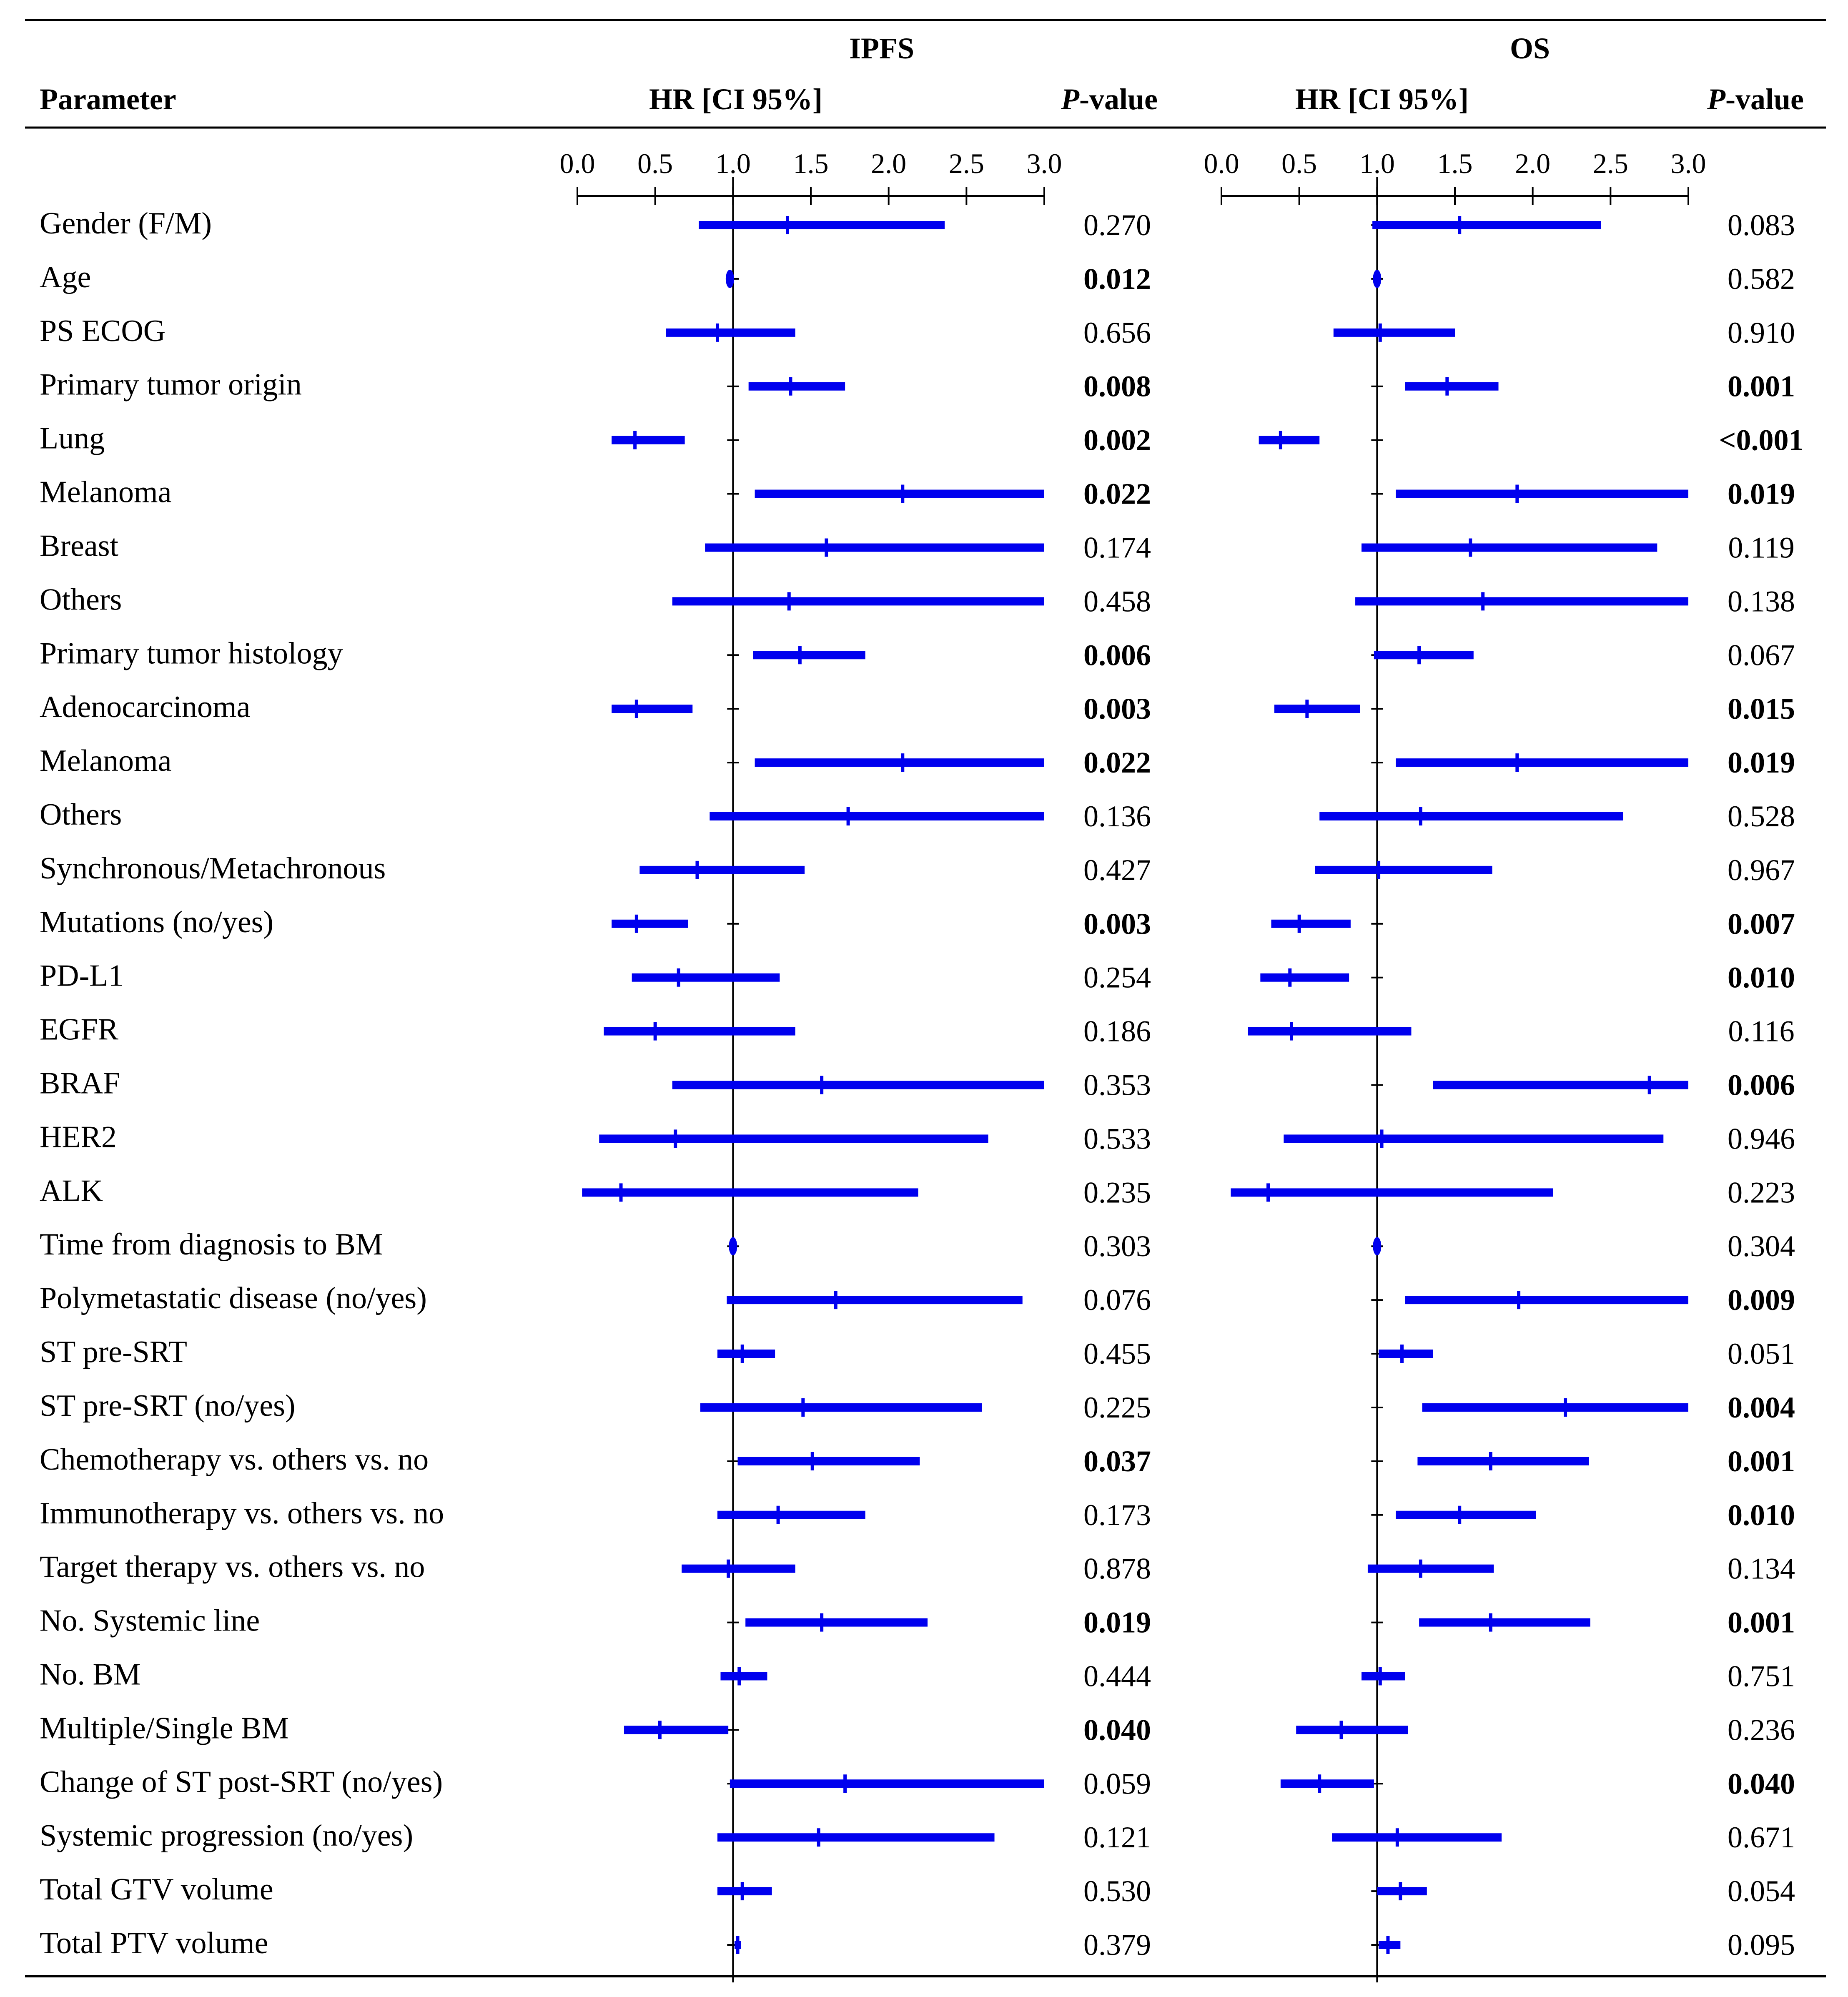 This screenshot has height=1997, width=1848. What do you see at coordinates (79, 1030) in the screenshot?
I see `row-label: EGFR` at bounding box center [79, 1030].